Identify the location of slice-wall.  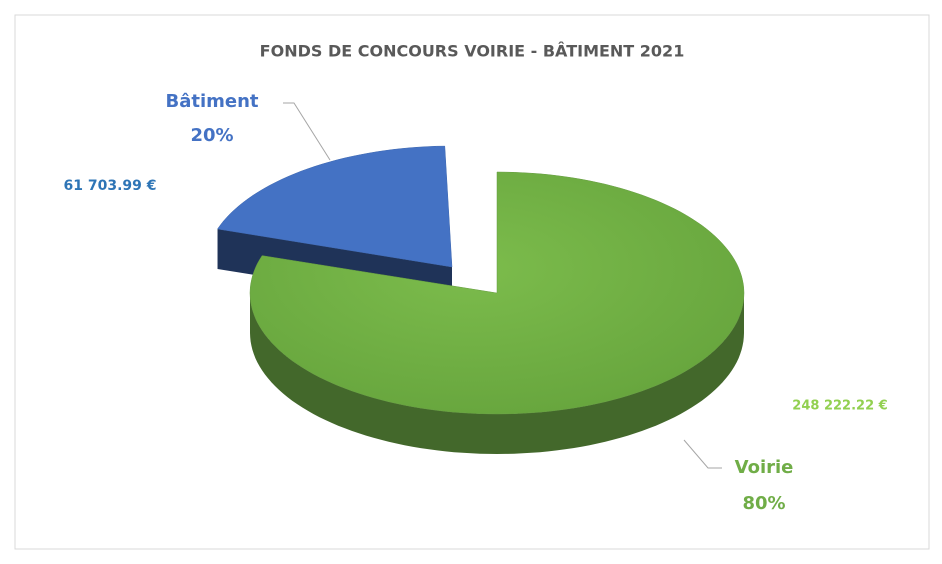
(497, 373).